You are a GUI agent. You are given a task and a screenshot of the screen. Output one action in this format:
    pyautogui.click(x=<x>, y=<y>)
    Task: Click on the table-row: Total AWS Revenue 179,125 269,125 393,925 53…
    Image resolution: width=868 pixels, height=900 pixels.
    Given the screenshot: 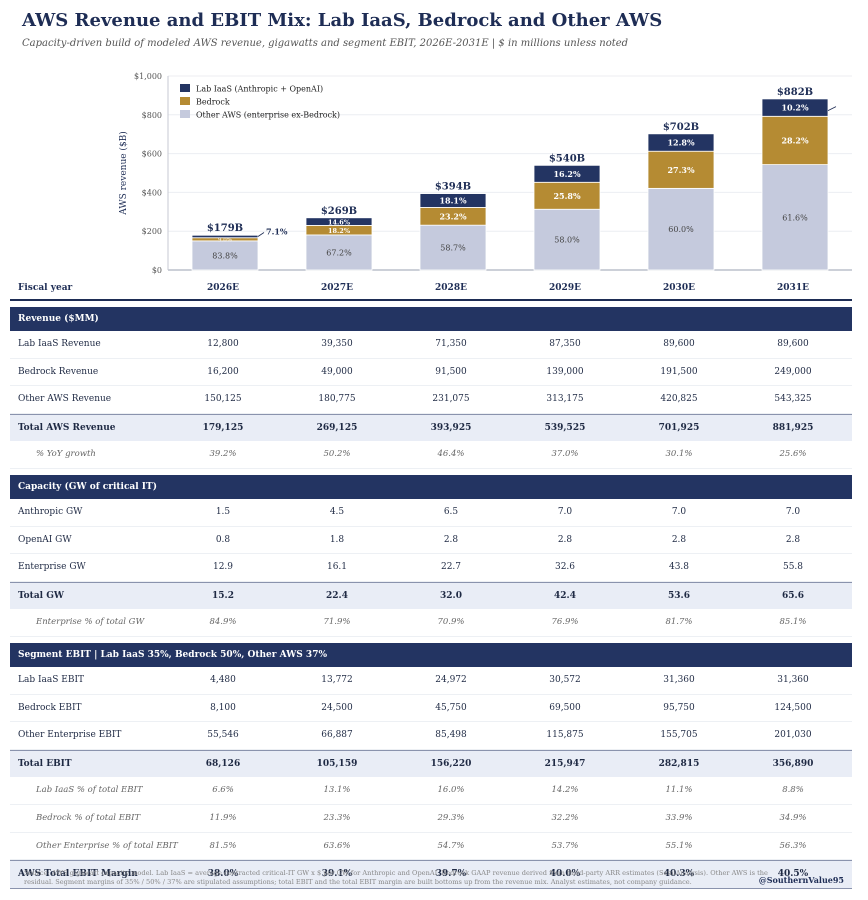 What is the action you would take?
    pyautogui.click(x=431, y=427)
    